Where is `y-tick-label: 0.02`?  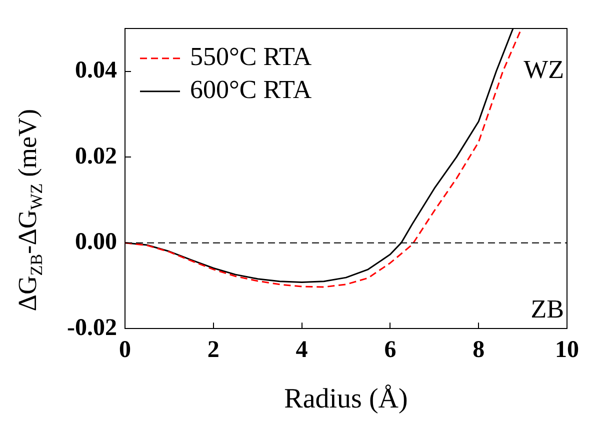 y-tick-label: 0.02 is located at coordinates (96, 156).